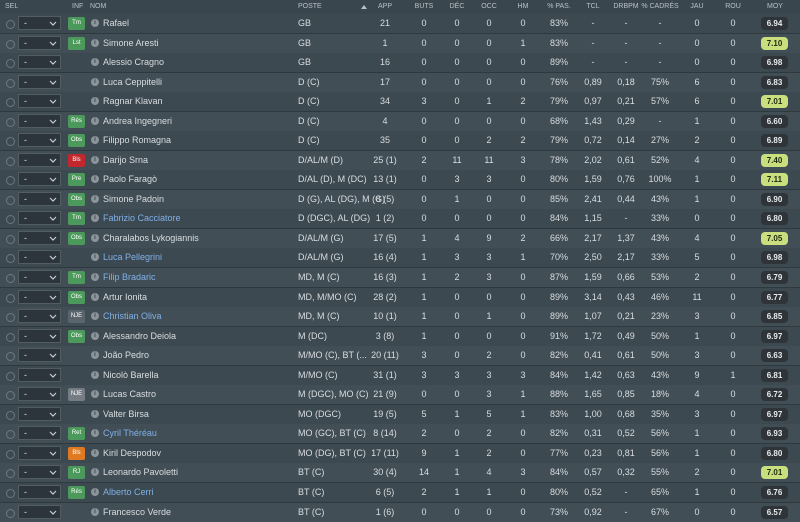 This screenshot has width=800, height=522. Describe the element at coordinates (126, 355) in the screenshot. I see `player-name: João Pedro` at that location.